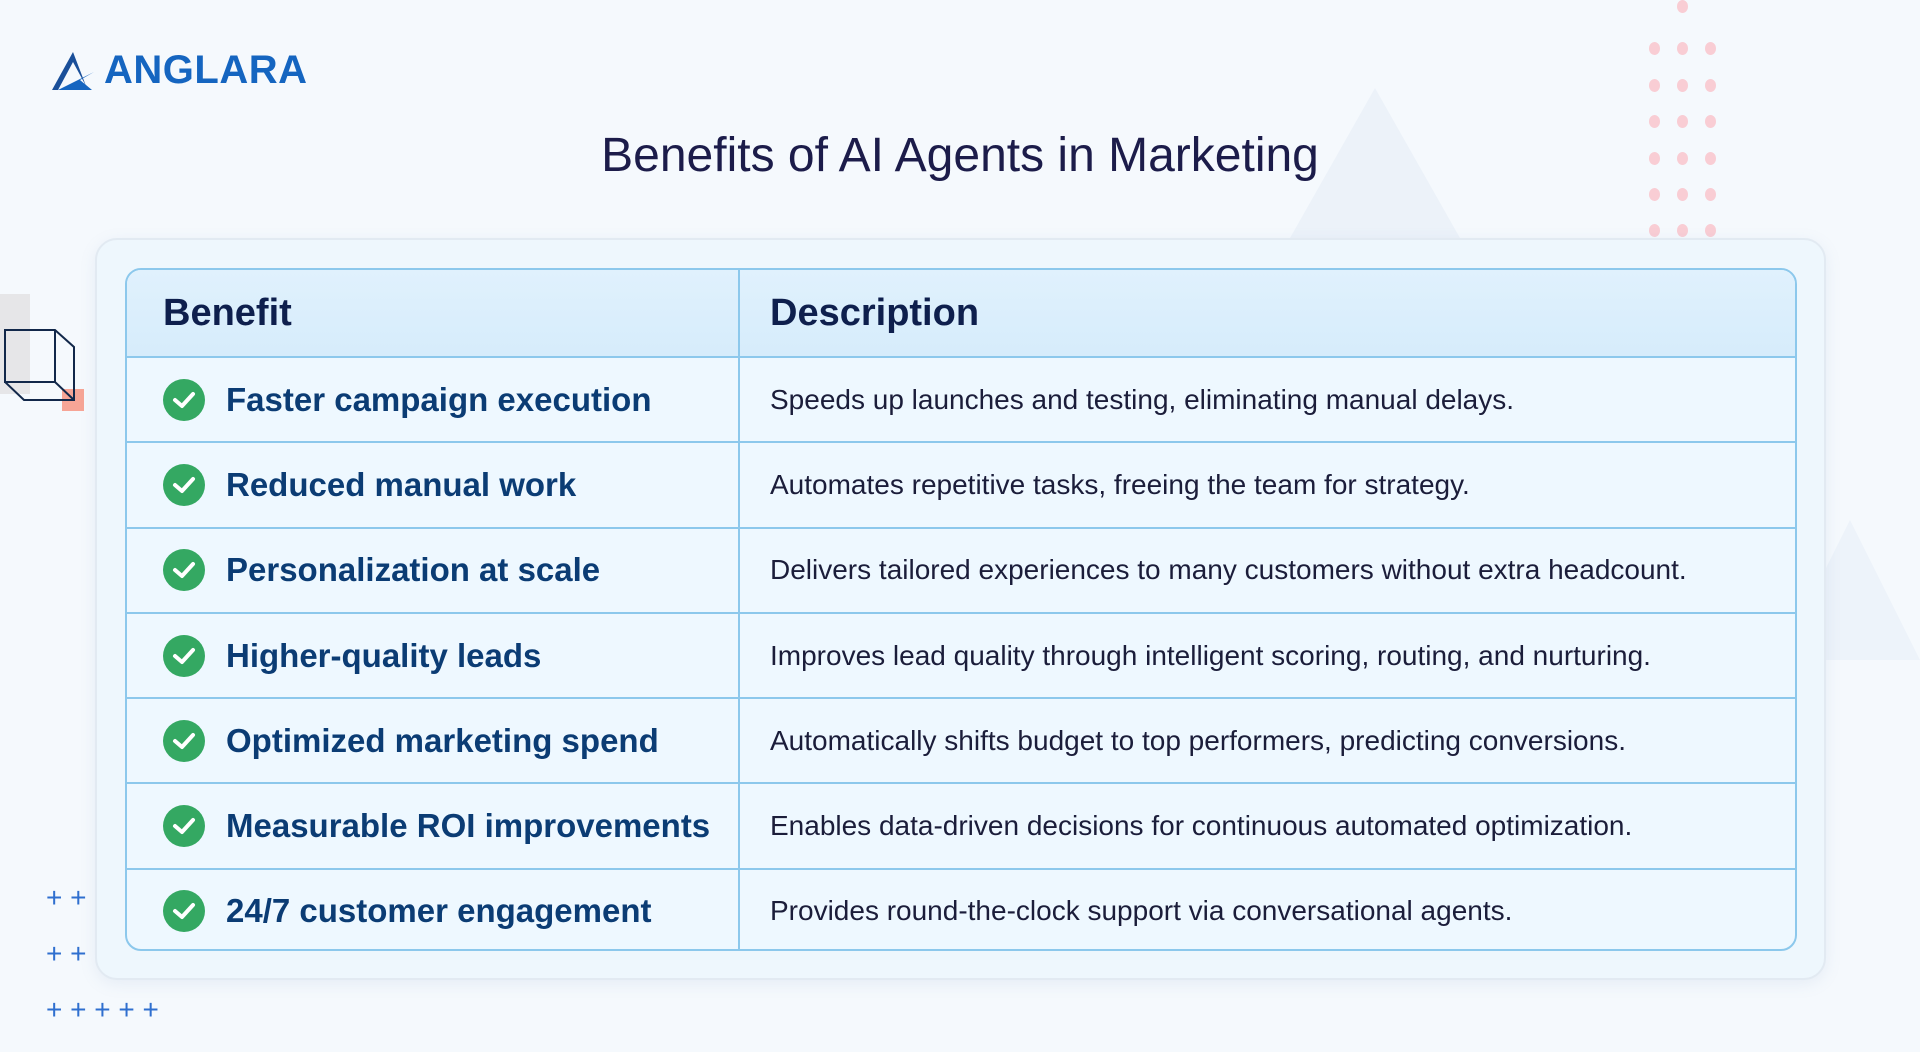  I want to click on benefit-cell: Reduced manual work, so click(433, 485).